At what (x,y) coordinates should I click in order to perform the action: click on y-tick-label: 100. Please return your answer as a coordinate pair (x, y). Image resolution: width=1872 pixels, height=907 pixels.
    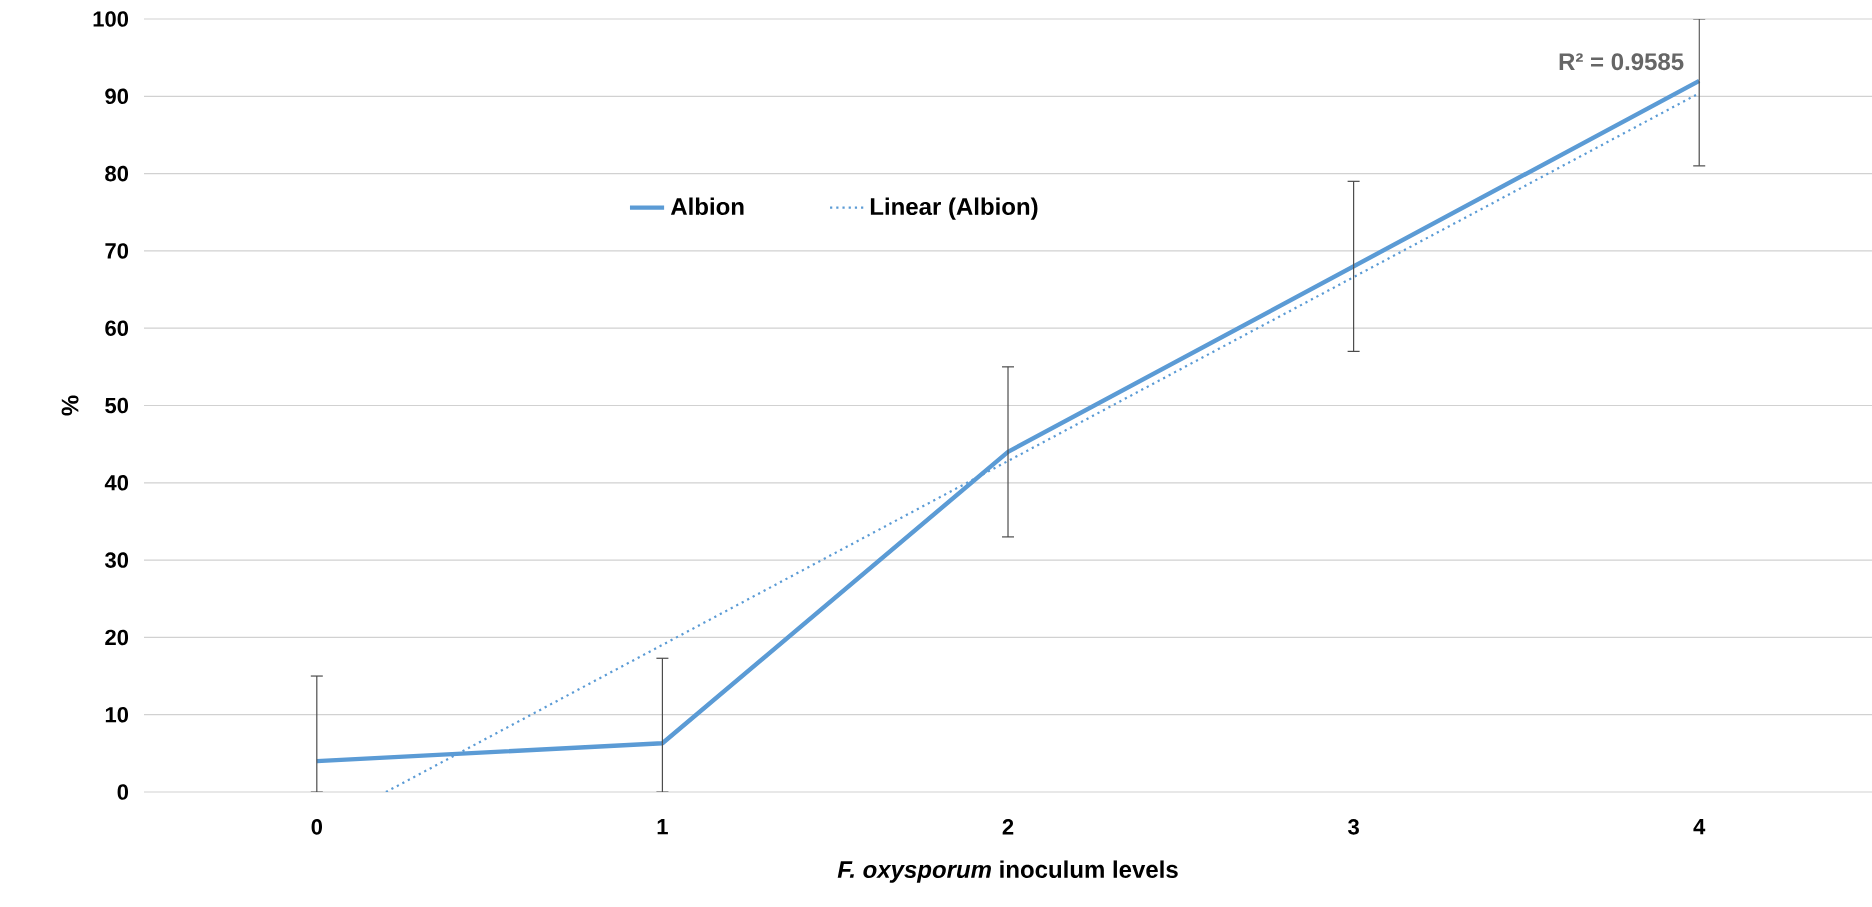
    Looking at the image, I should click on (111, 19).